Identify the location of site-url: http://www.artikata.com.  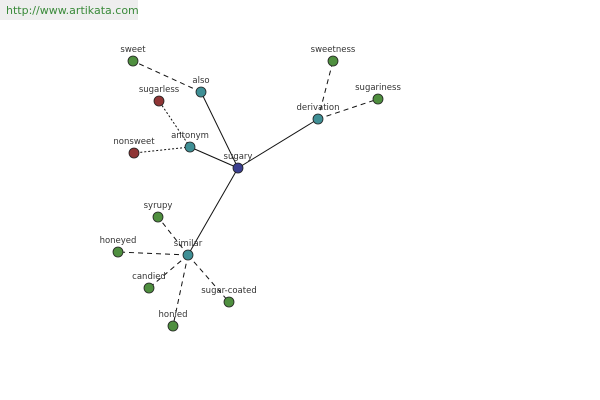
(72, 10).